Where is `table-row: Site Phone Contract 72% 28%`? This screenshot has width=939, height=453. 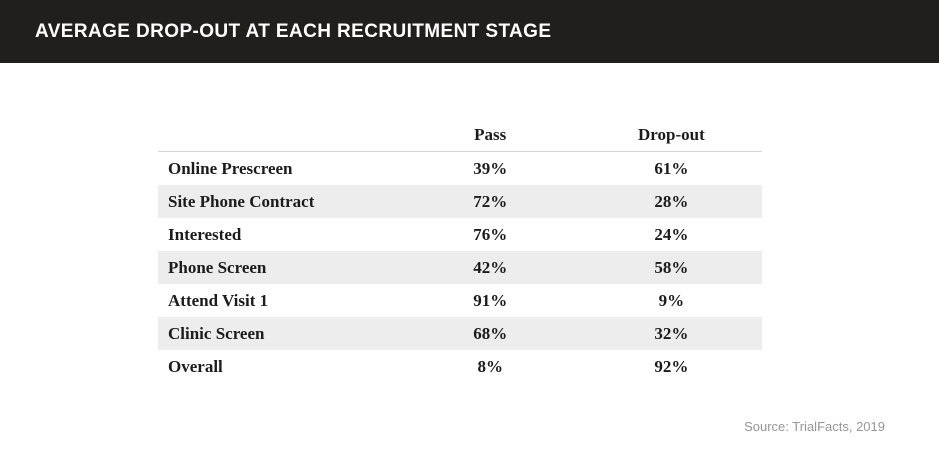
table-row: Site Phone Contract 72% 28% is located at coordinates (460, 201).